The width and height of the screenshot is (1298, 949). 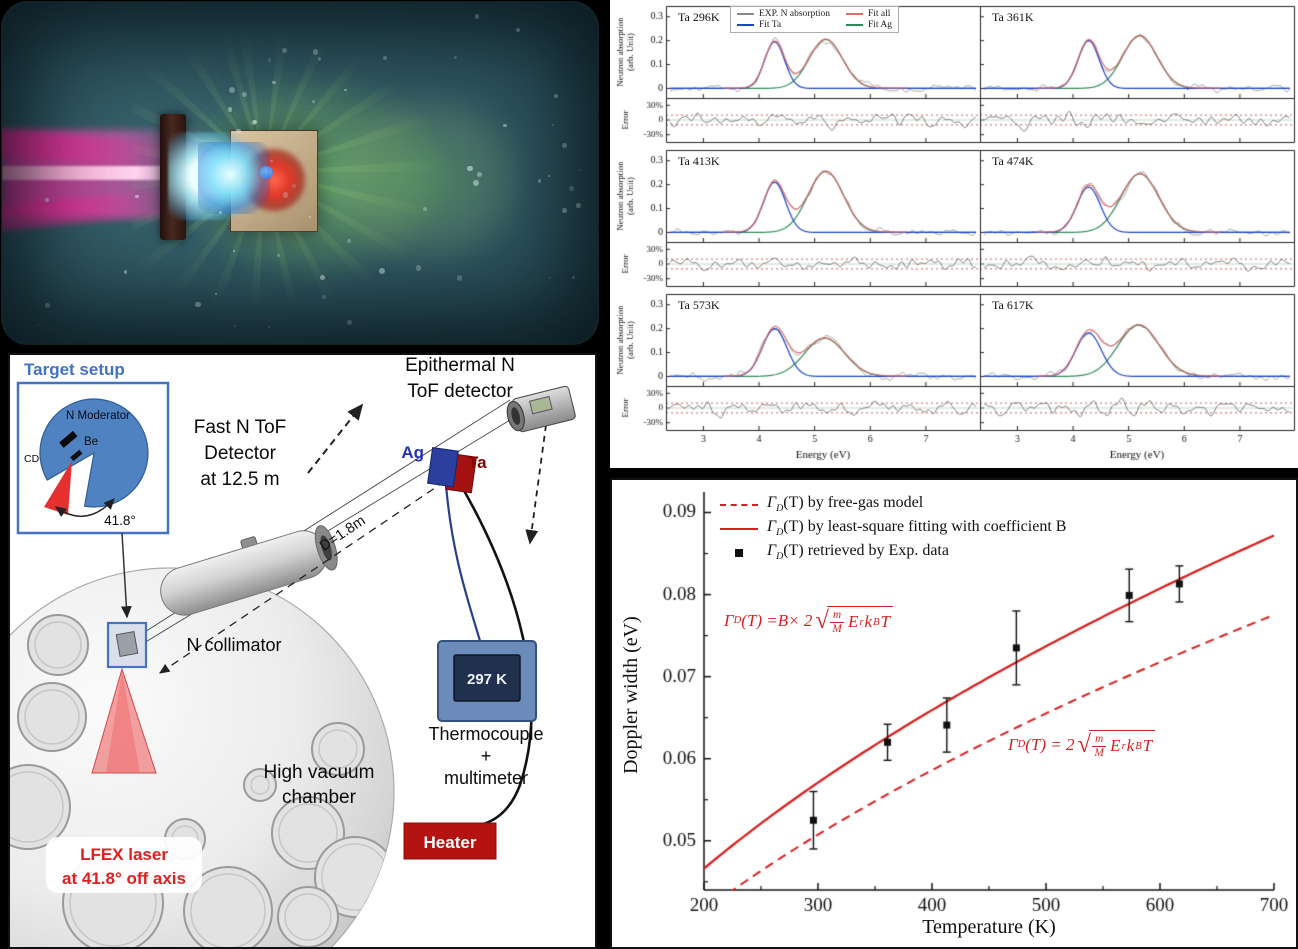 What do you see at coordinates (739, 552) in the screenshot?
I see `square-marker` at bounding box center [739, 552].